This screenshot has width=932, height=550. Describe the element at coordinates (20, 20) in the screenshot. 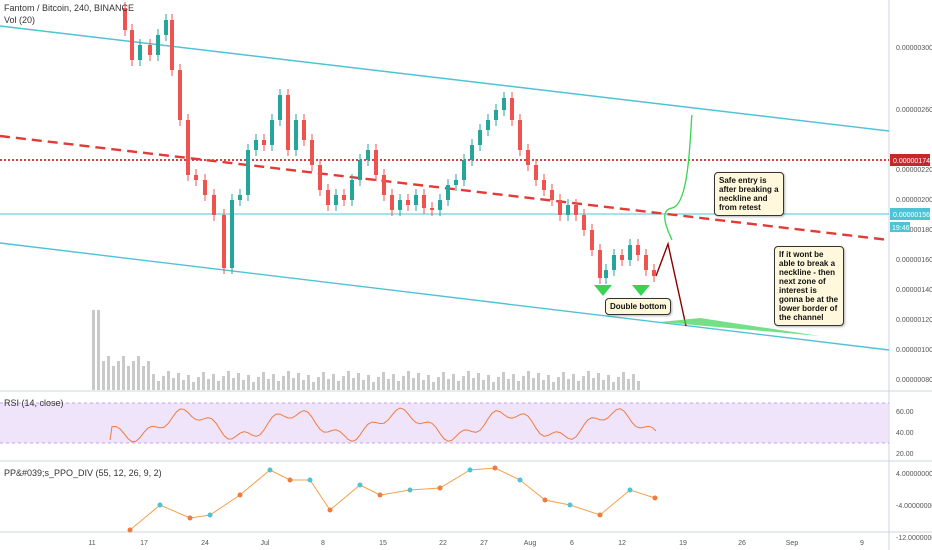

I see `volume-label: Vol (20)` at that location.